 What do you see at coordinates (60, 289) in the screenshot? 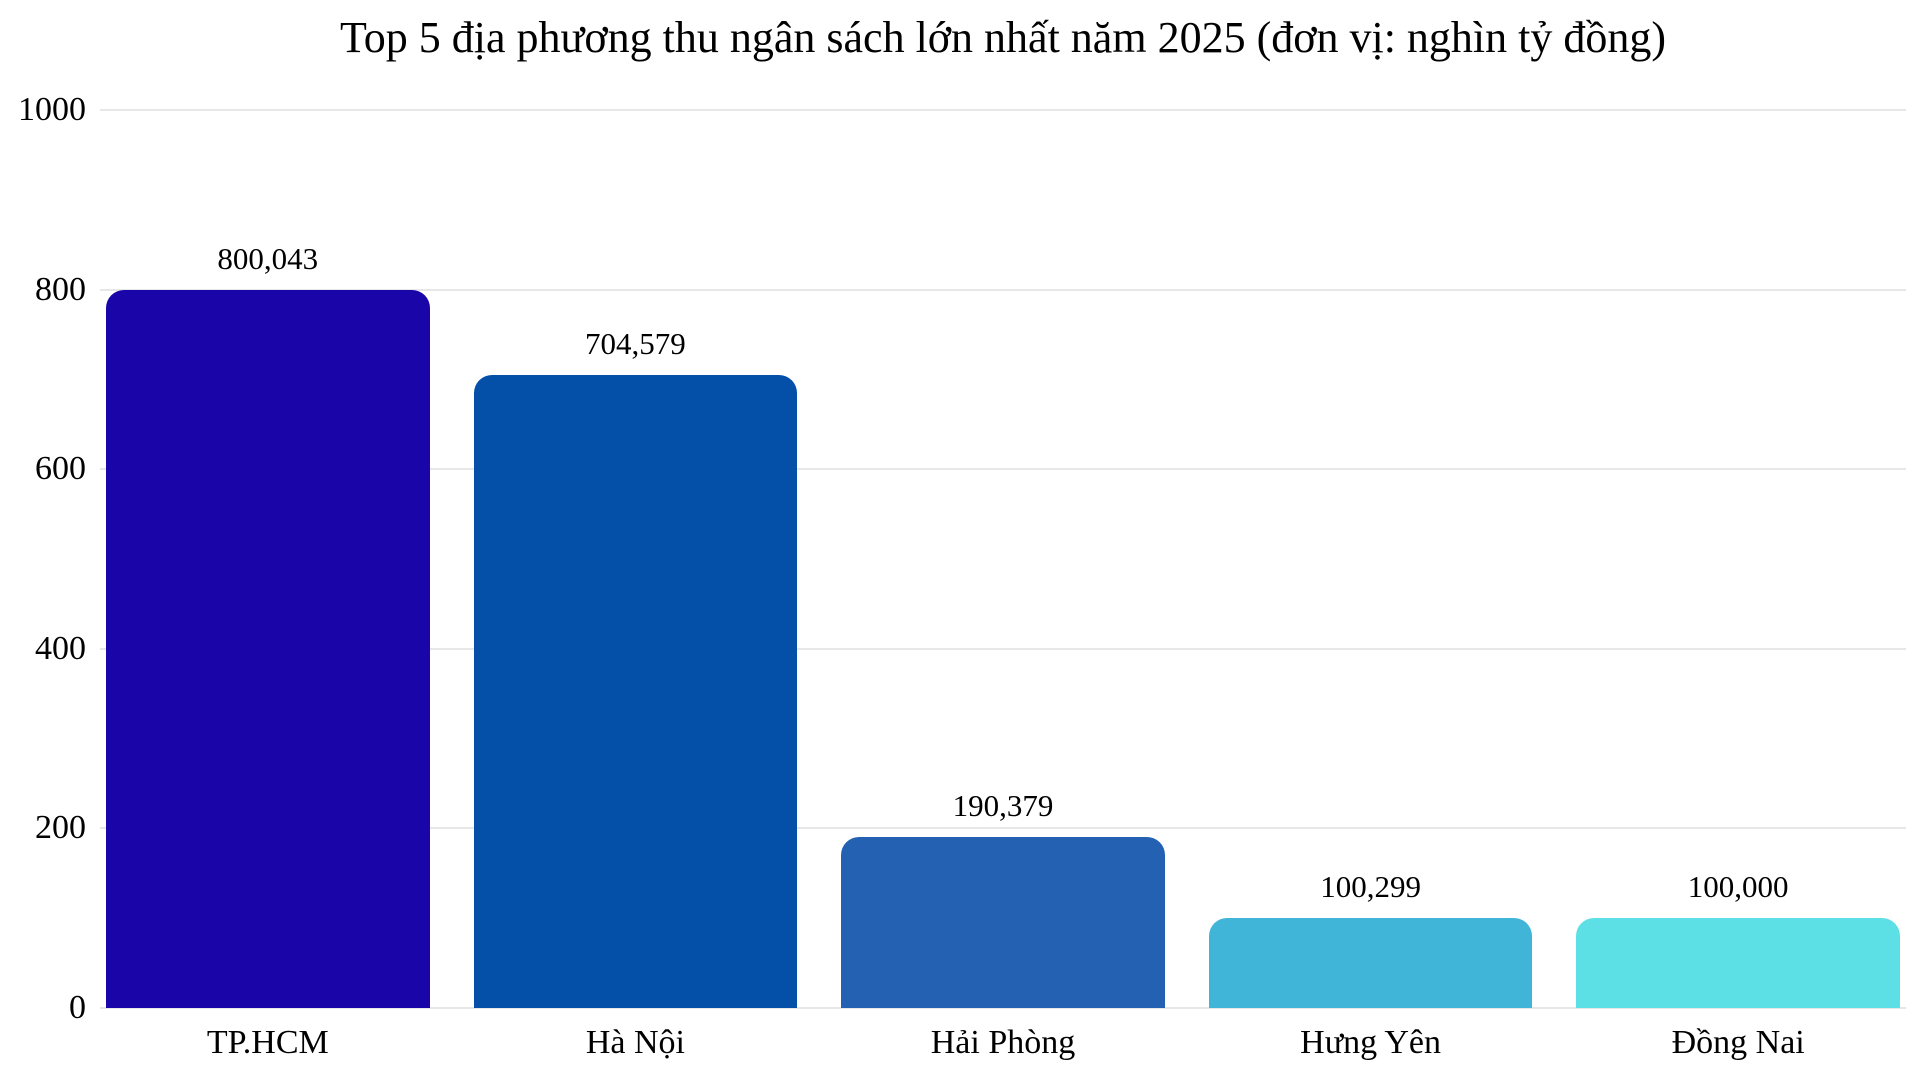
I see `y-axis-tick-label: 800` at bounding box center [60, 289].